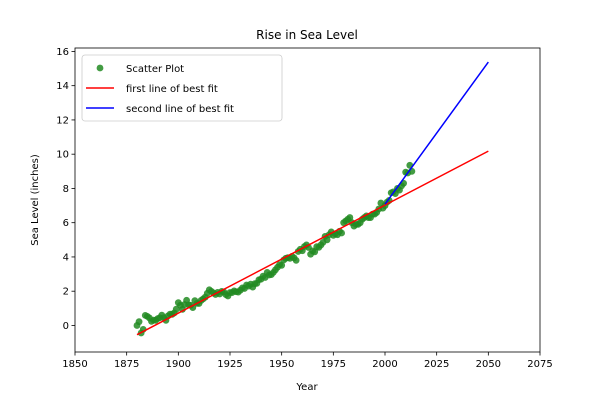 This screenshot has width=600, height=400. What do you see at coordinates (436, 133) in the screenshot?
I see `second-fit-line` at bounding box center [436, 133].